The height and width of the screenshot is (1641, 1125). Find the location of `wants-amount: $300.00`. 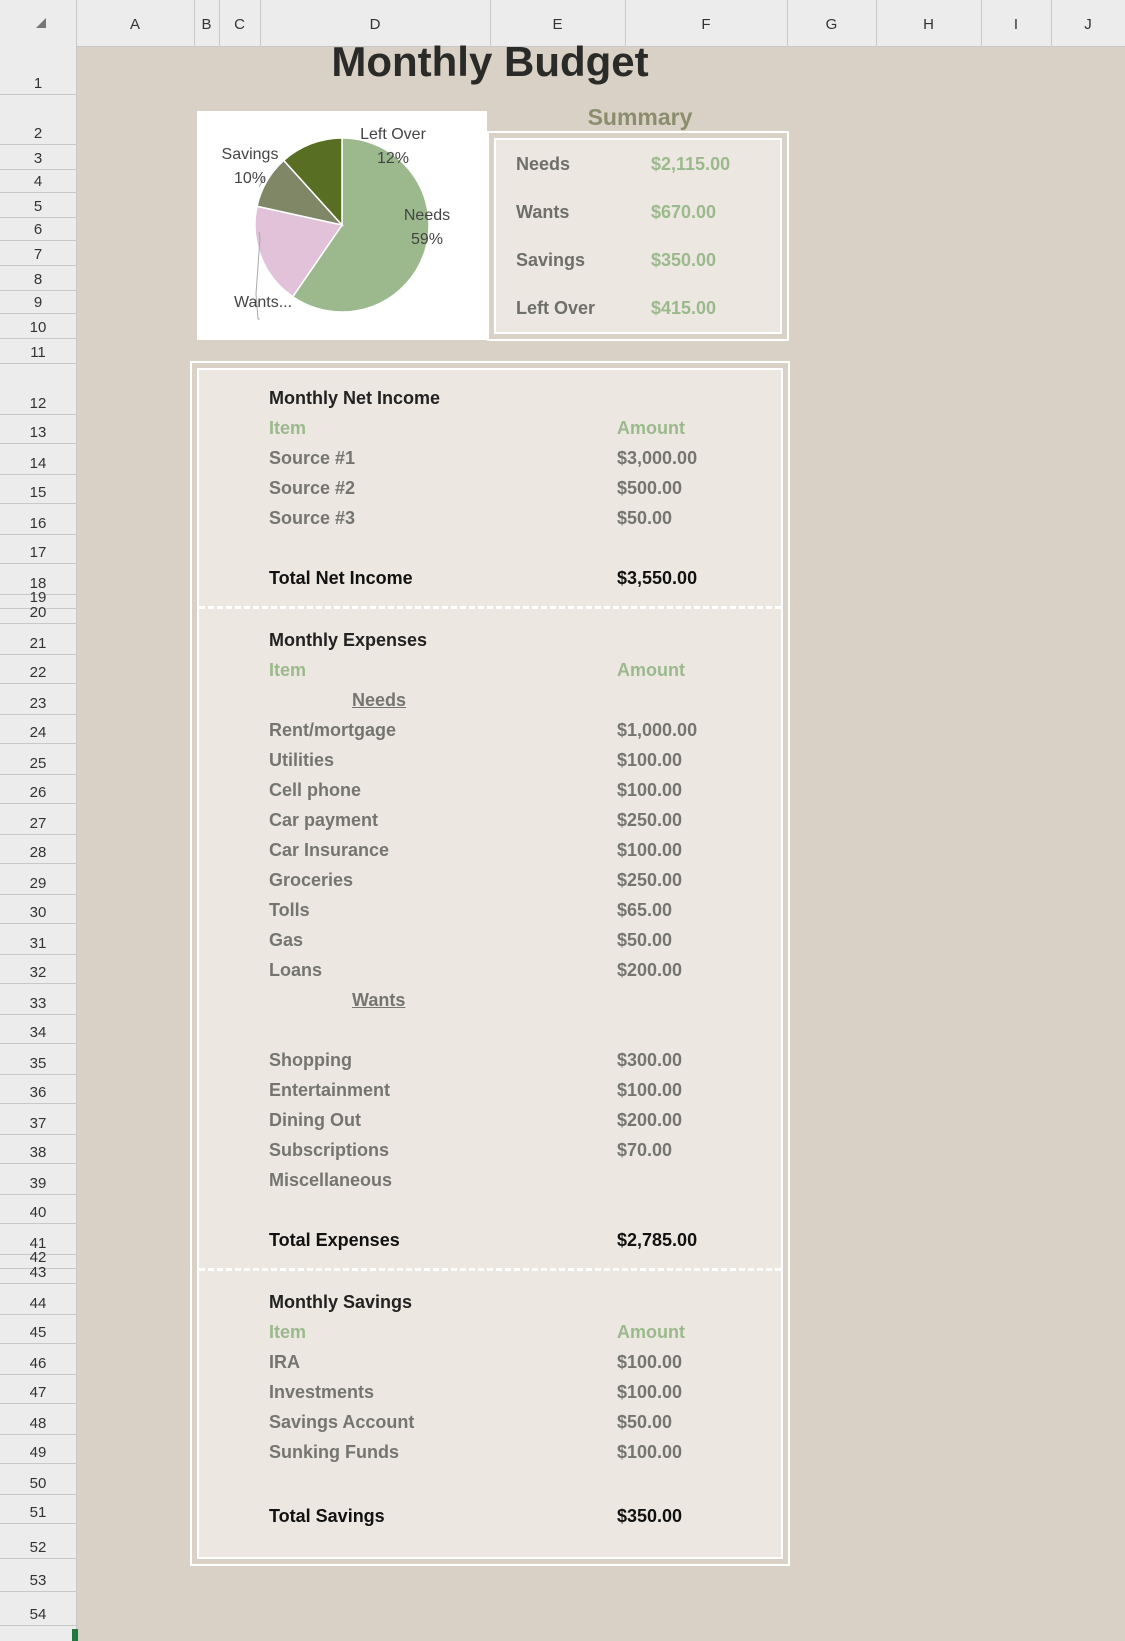

wants-amount: $300.00 is located at coordinates (650, 1060).